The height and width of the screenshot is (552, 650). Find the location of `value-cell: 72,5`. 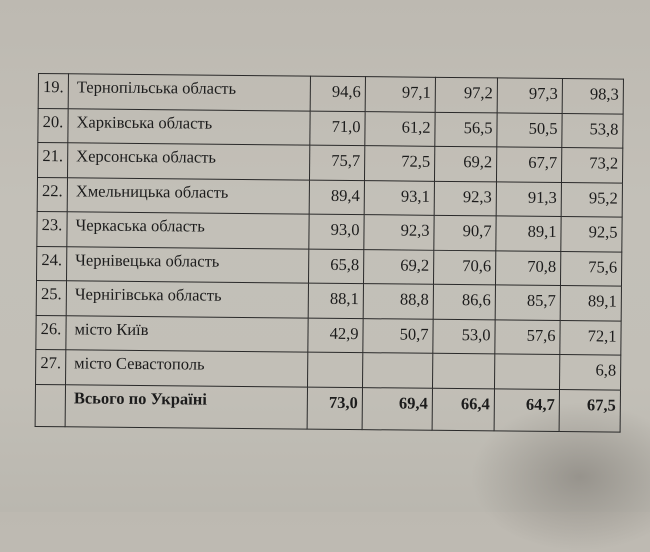

value-cell: 72,5 is located at coordinates (399, 163).